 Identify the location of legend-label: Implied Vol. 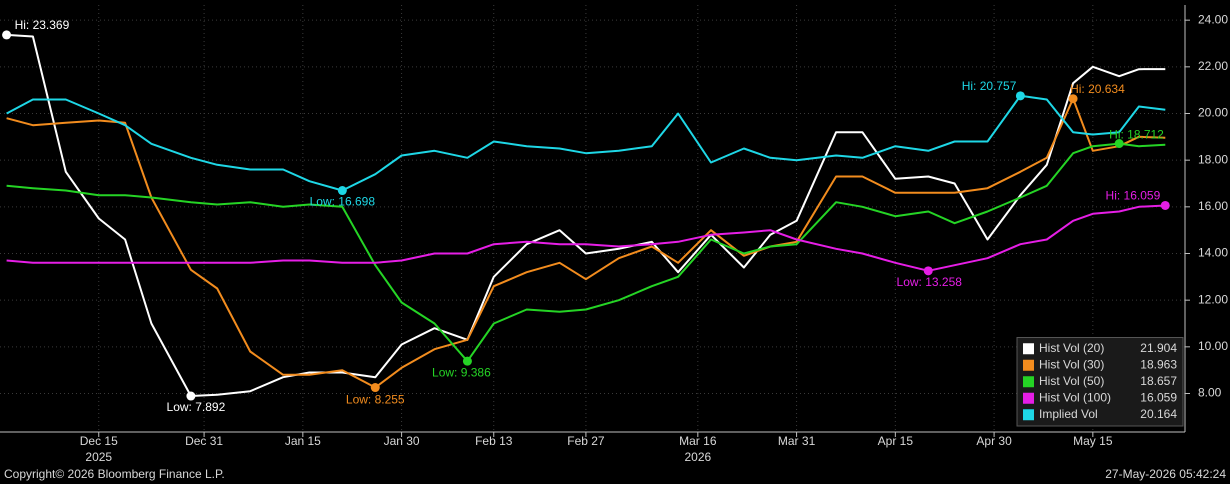
(1068, 414).